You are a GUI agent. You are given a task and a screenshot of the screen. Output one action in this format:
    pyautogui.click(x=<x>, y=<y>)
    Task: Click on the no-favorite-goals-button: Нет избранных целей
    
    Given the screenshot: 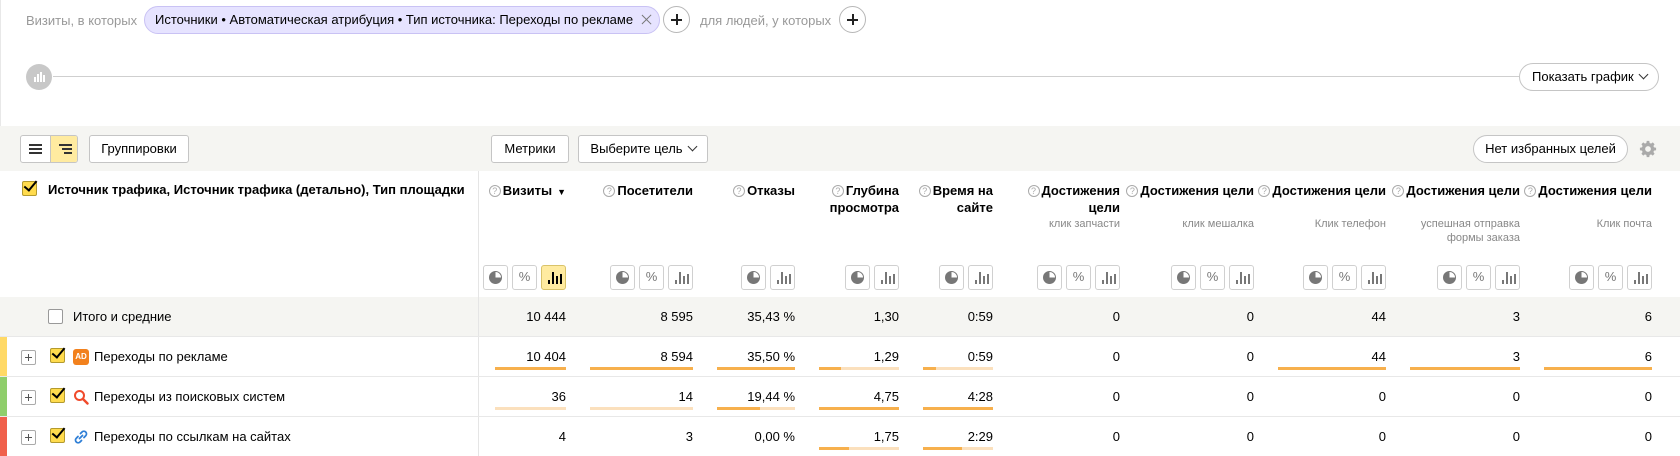 What is the action you would take?
    pyautogui.click(x=1550, y=149)
    